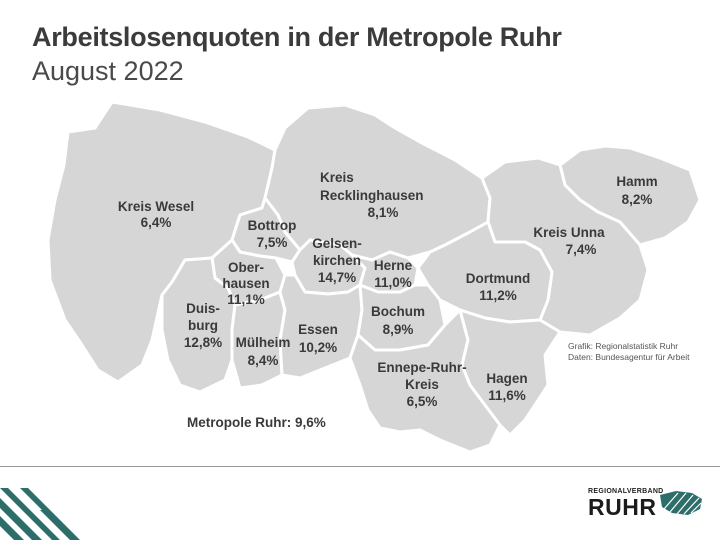 Image resolution: width=720 pixels, height=540 pixels. I want to click on label-essen-name: Essen, so click(318, 329).